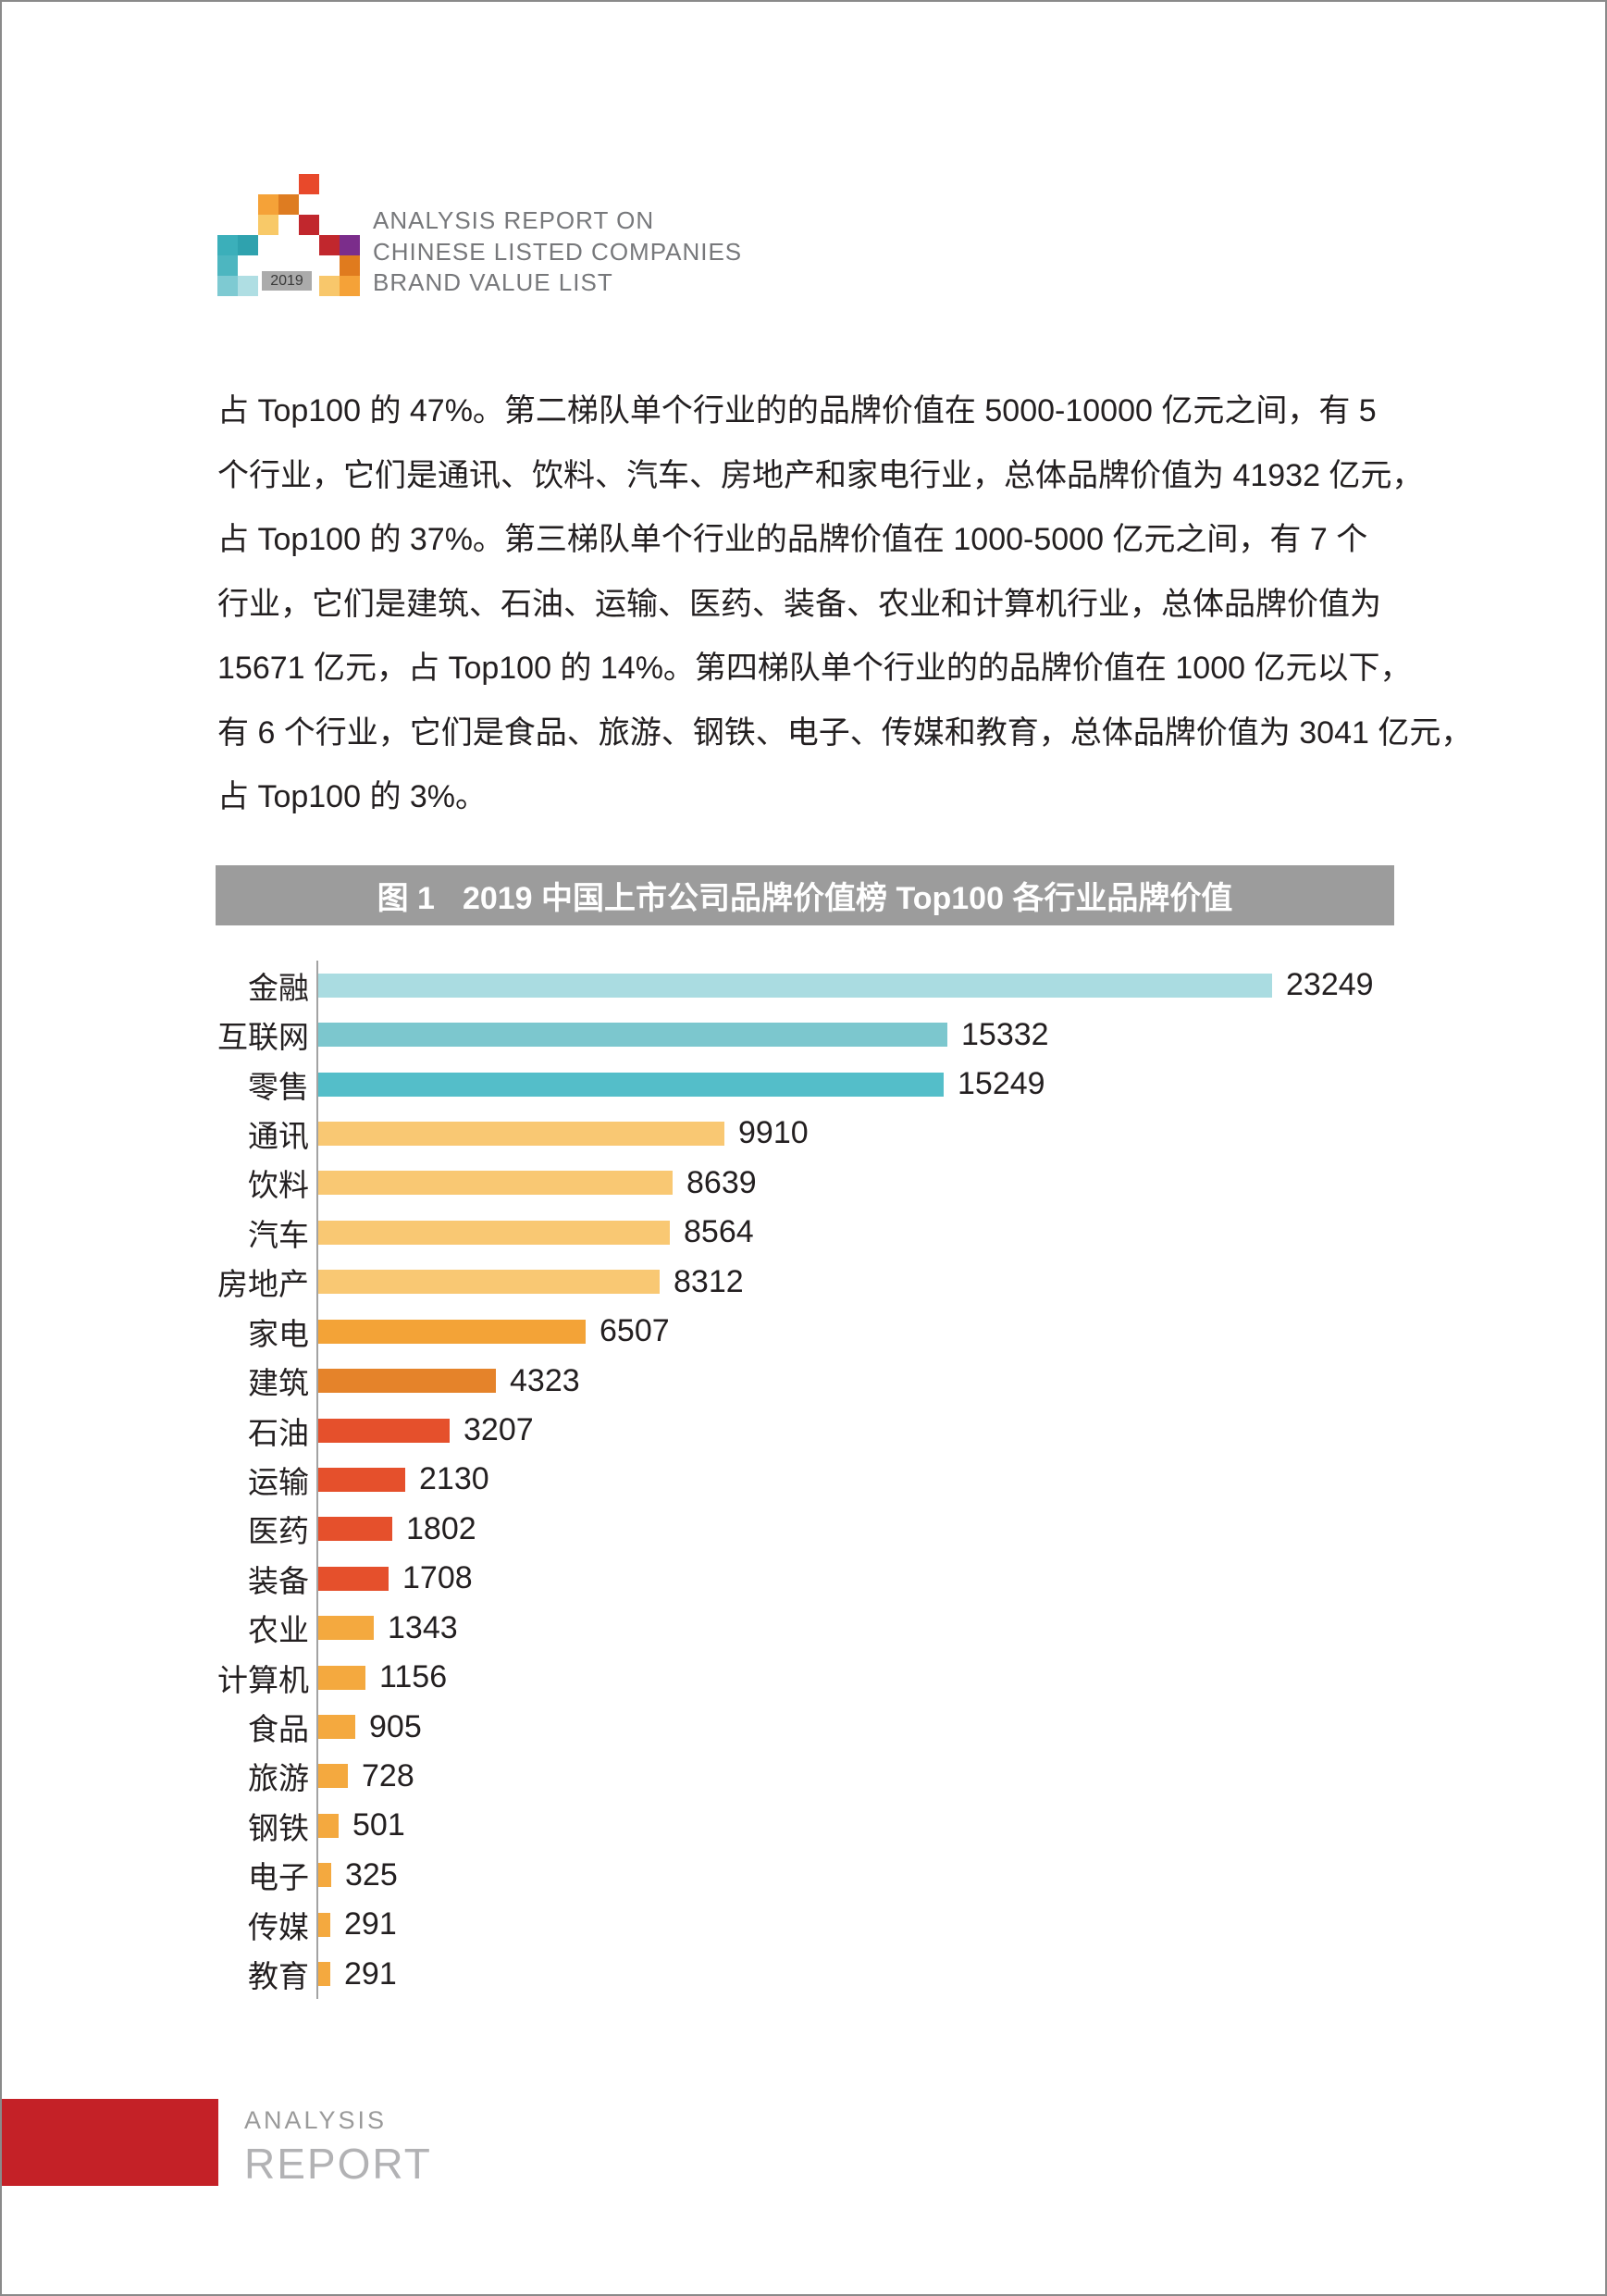 This screenshot has height=2296, width=1607. What do you see at coordinates (278, 1927) in the screenshot?
I see `category-label: 传媒` at bounding box center [278, 1927].